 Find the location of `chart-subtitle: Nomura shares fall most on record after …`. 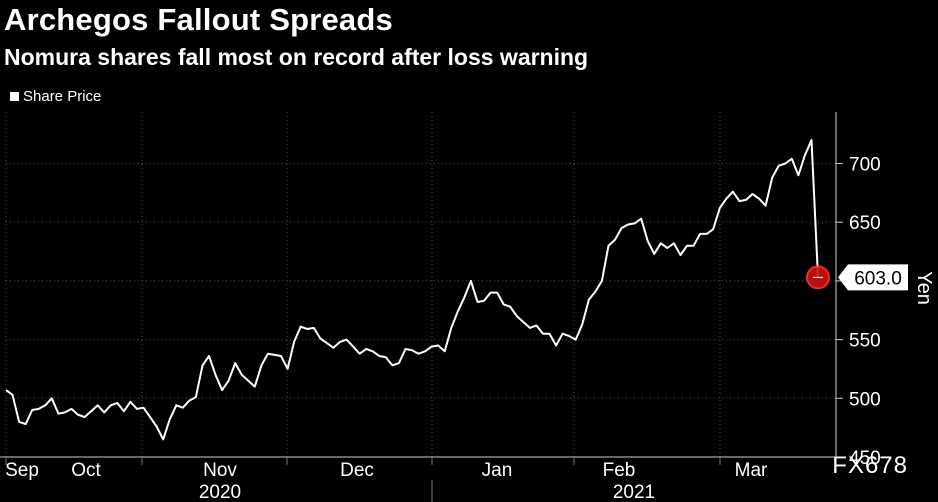

chart-subtitle: Nomura shares fall most on record after … is located at coordinates (296, 57).